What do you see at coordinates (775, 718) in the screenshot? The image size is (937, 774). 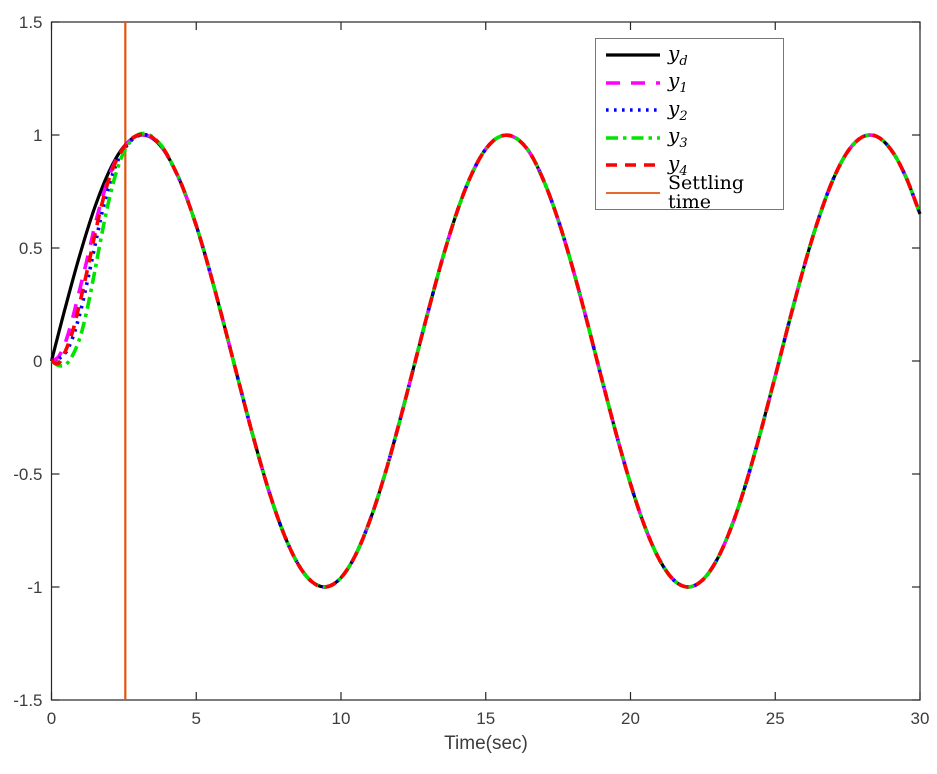 I see `x-tick-label: 25` at bounding box center [775, 718].